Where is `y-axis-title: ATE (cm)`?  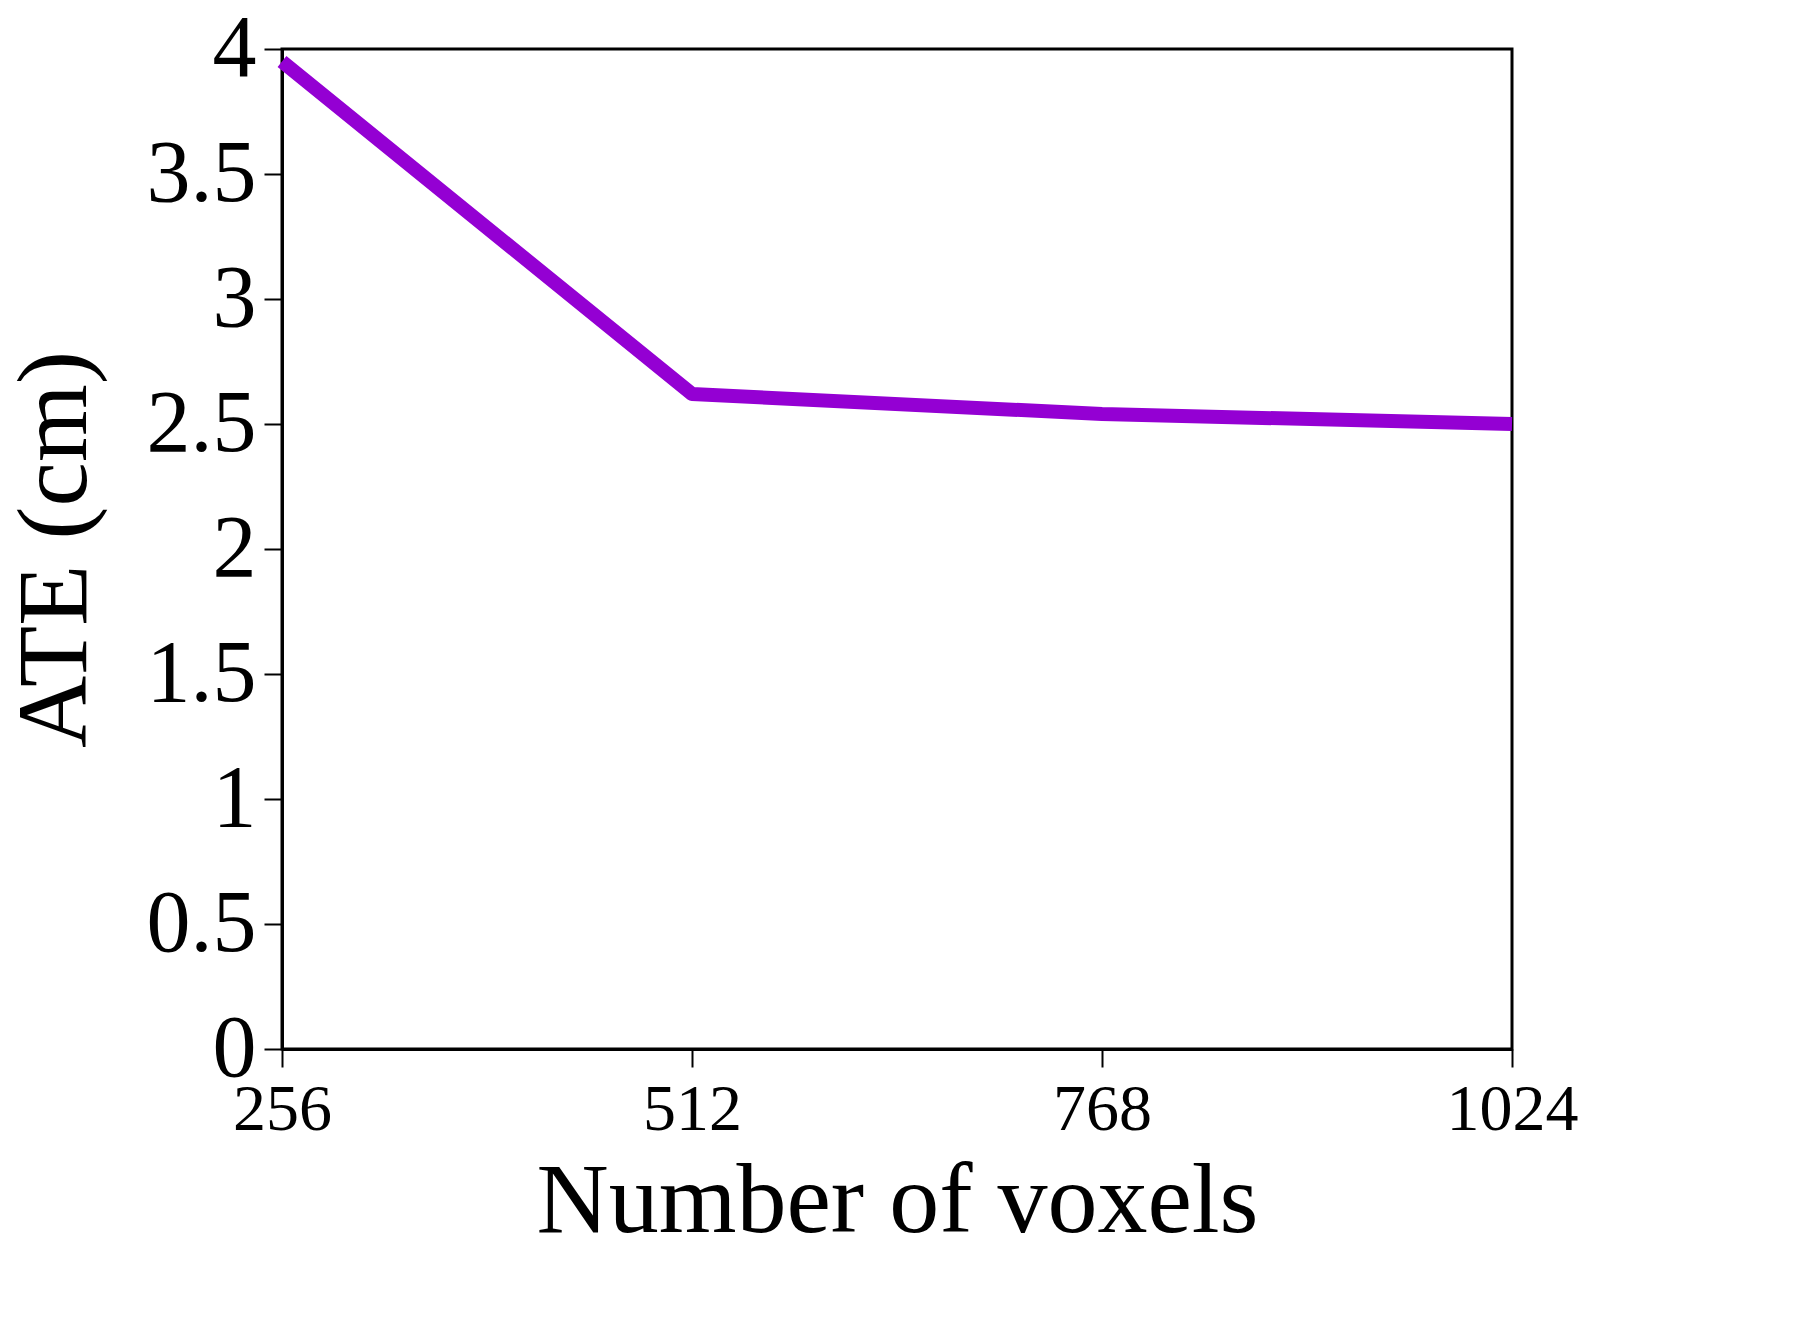 y-axis-title: ATE (cm) is located at coordinates (54, 549).